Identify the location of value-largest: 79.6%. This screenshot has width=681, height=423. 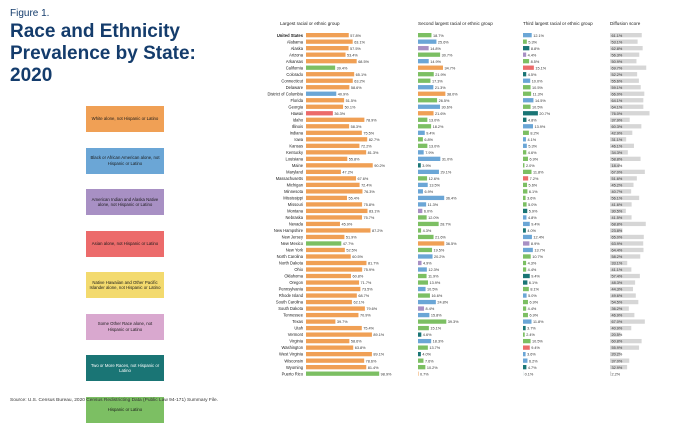
(371, 309).